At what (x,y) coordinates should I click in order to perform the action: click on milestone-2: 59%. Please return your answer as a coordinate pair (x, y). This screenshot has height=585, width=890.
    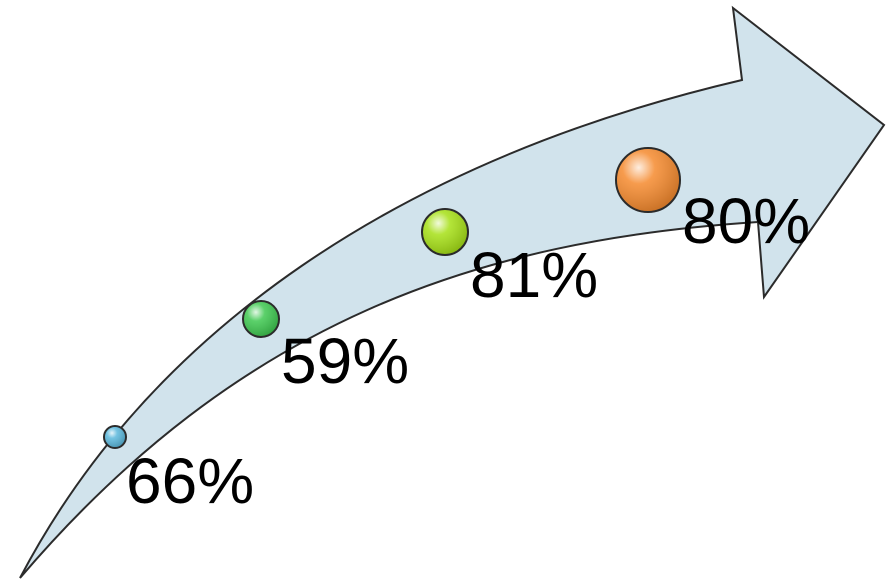
    Looking at the image, I should click on (325, 348).